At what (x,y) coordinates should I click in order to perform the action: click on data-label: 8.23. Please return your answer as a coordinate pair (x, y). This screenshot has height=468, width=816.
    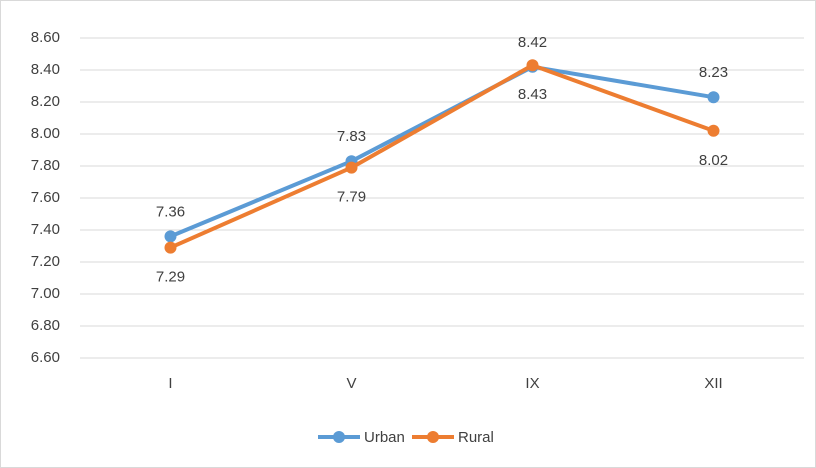
    Looking at the image, I should click on (713, 72).